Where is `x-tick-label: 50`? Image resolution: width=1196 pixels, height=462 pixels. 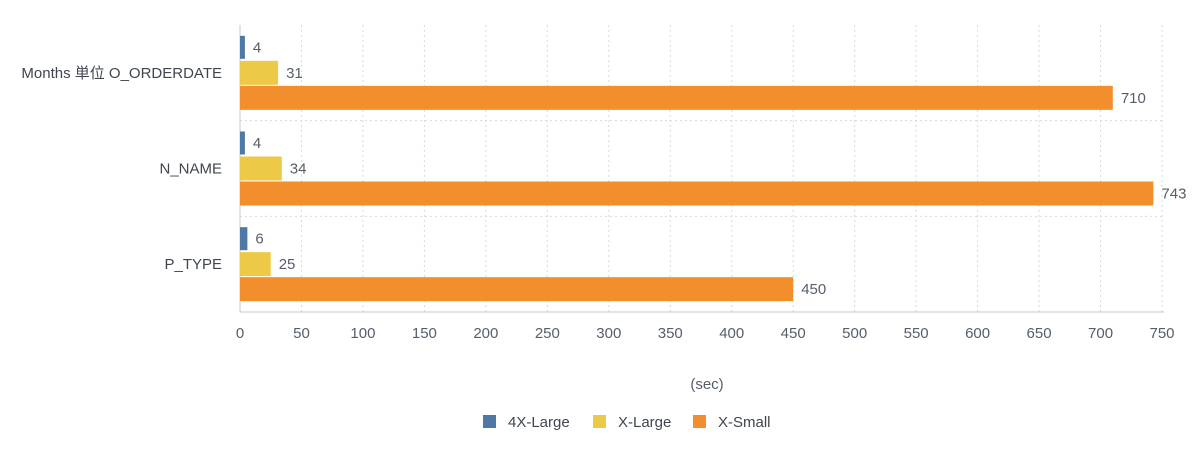 x-tick-label: 50 is located at coordinates (301, 333).